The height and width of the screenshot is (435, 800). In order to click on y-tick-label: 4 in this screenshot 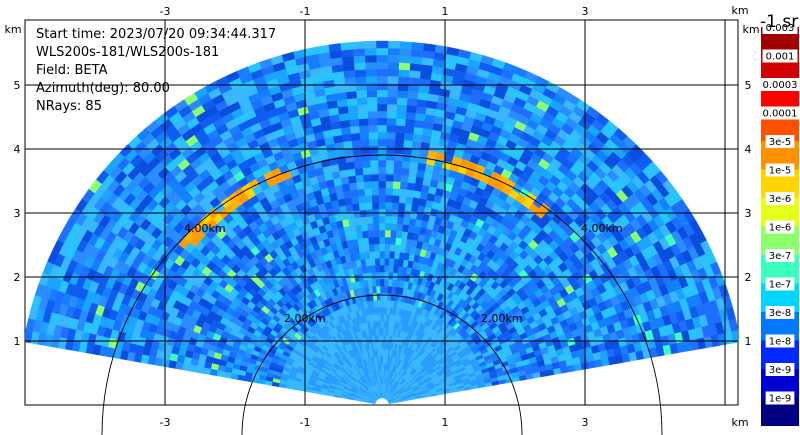, I will do `click(748, 149)`.